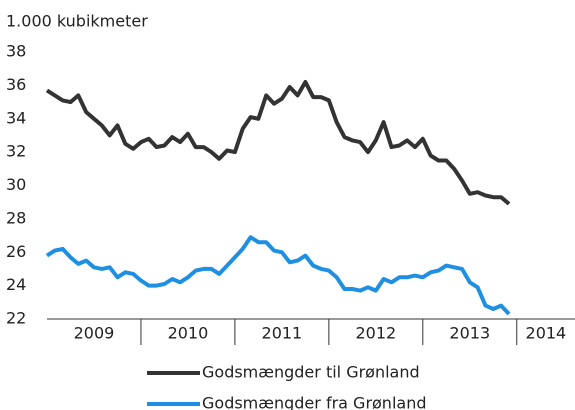  I want to click on x-tick-label: 2012, so click(375, 333).